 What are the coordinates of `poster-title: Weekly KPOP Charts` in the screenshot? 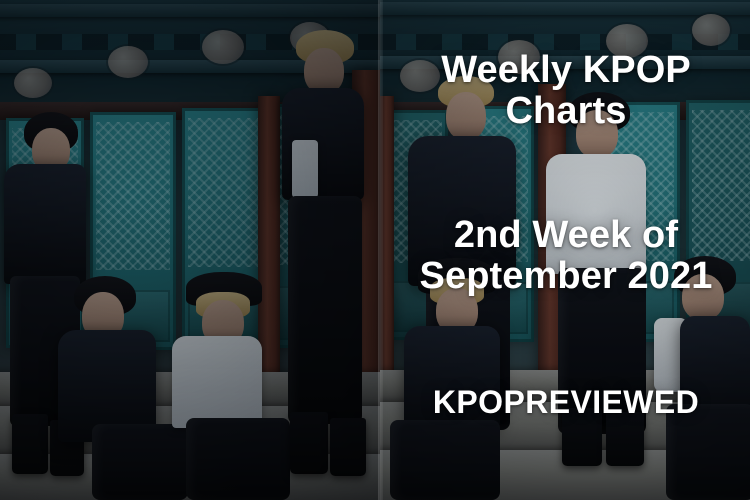 It's located at (566, 91).